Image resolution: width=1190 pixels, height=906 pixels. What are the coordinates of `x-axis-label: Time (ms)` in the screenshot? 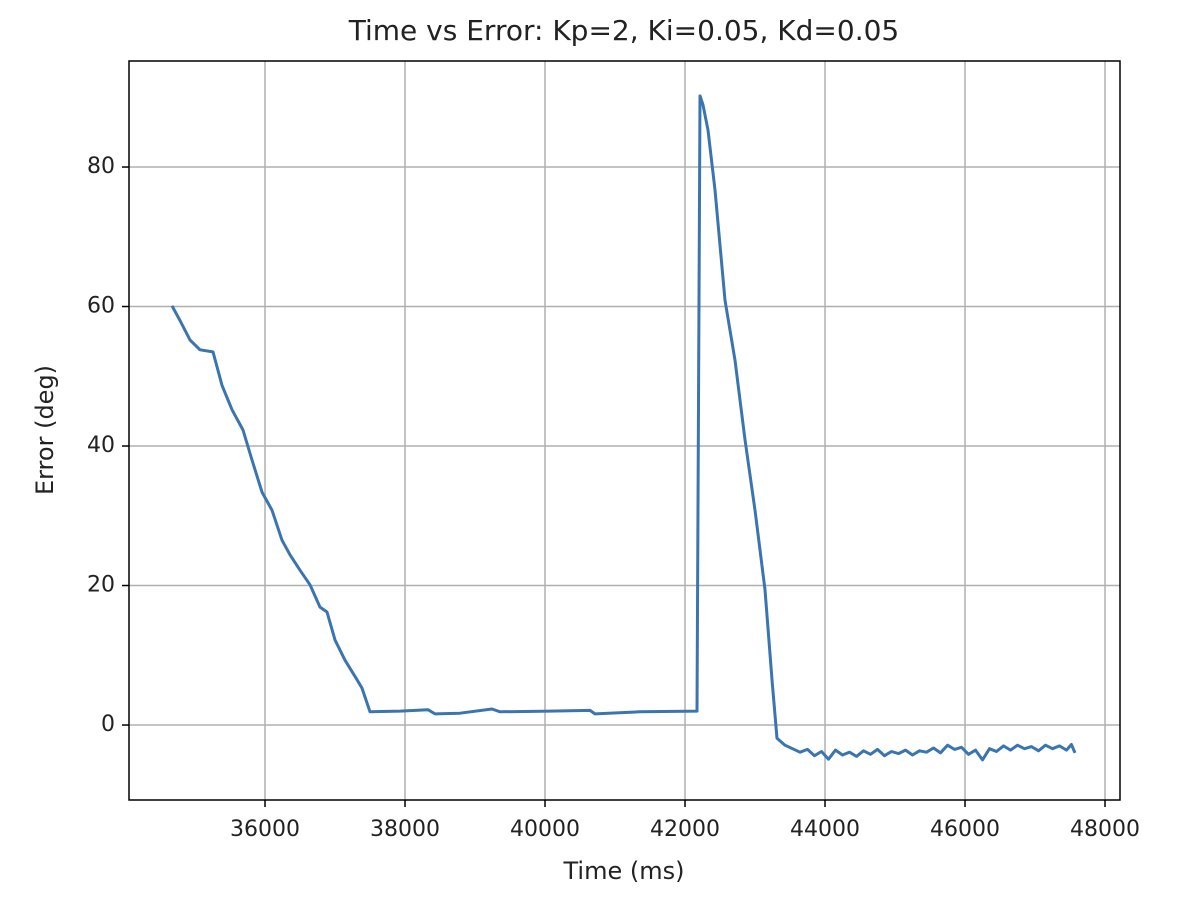 It's located at (624, 871).